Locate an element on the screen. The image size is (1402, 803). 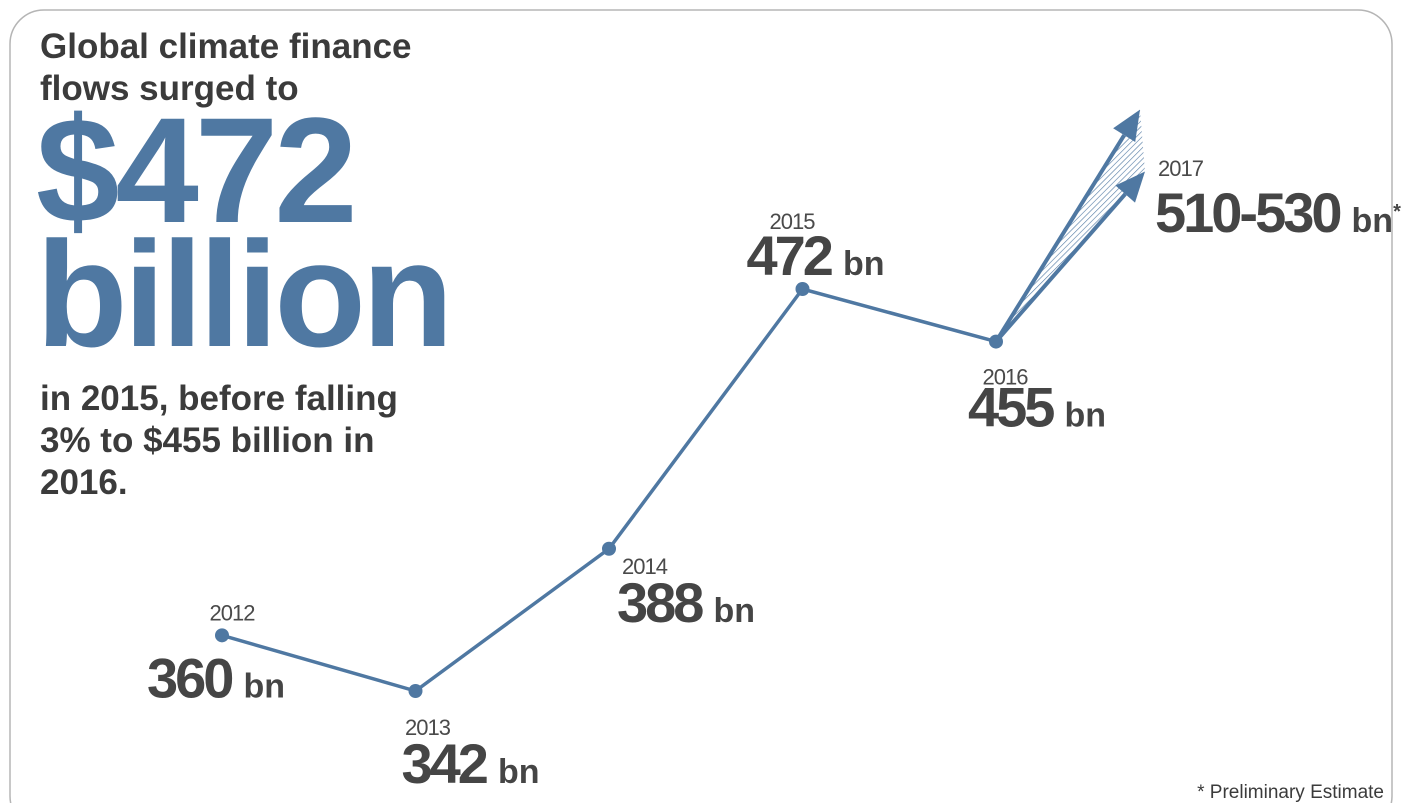
value-number: 455 is located at coordinates (1011, 407).